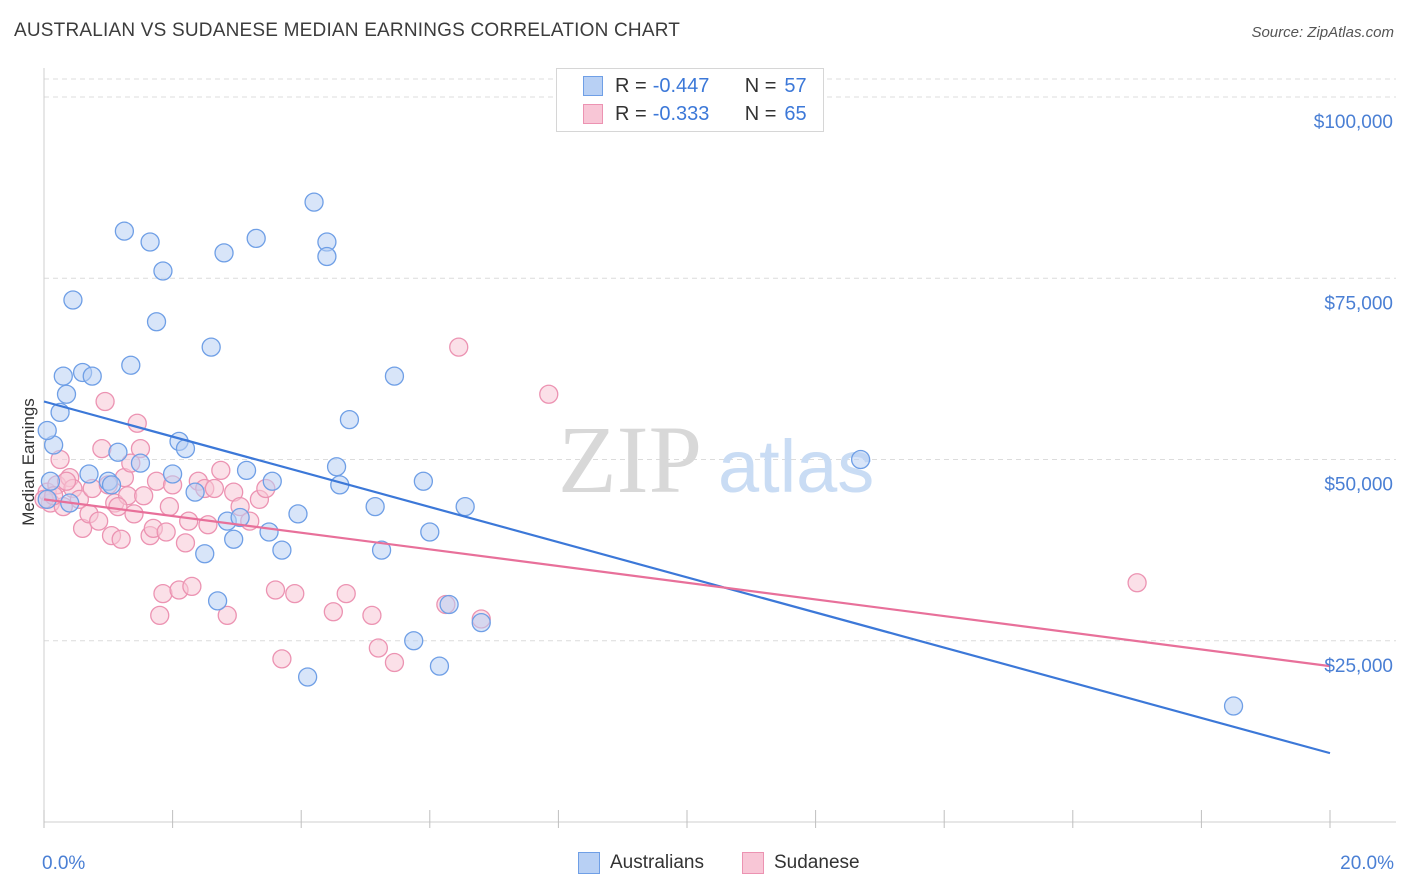 The width and height of the screenshot is (1406, 892). What do you see at coordinates (63, 863) in the screenshot?
I see `x-tick-label-left: 0.0%` at bounding box center [63, 863].